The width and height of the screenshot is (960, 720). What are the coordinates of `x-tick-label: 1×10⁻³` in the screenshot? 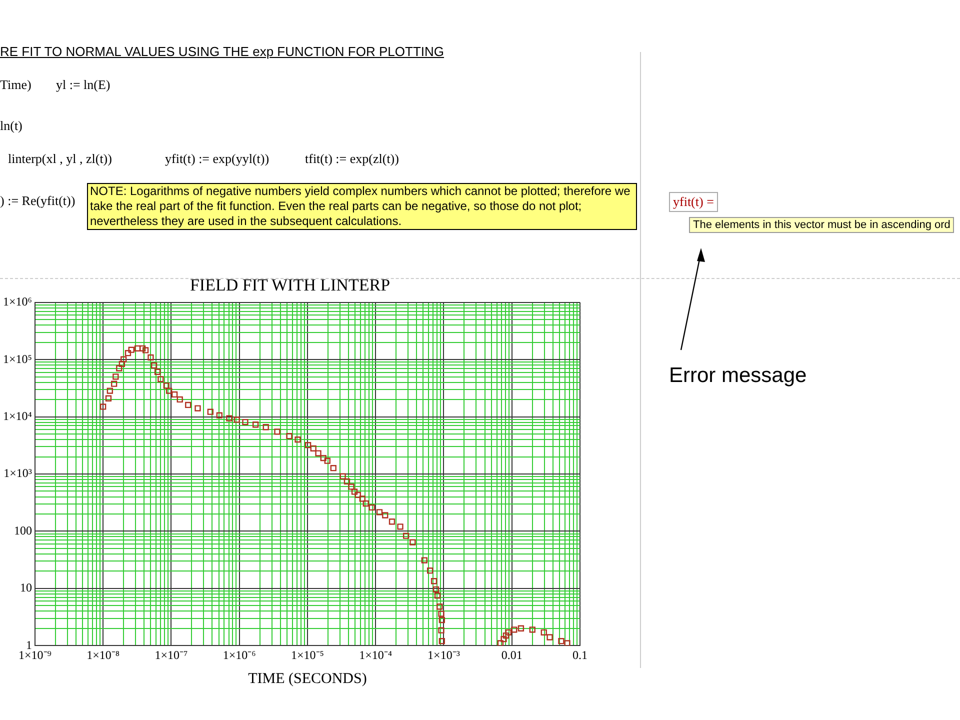 It's located at (444, 655).